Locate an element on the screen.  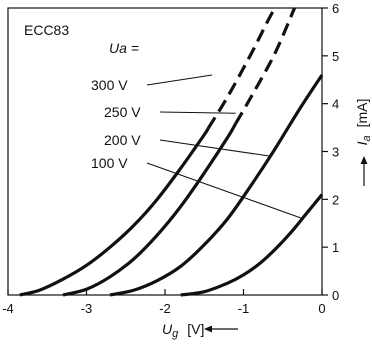
leader-line-300-v is located at coordinates (179, 80).